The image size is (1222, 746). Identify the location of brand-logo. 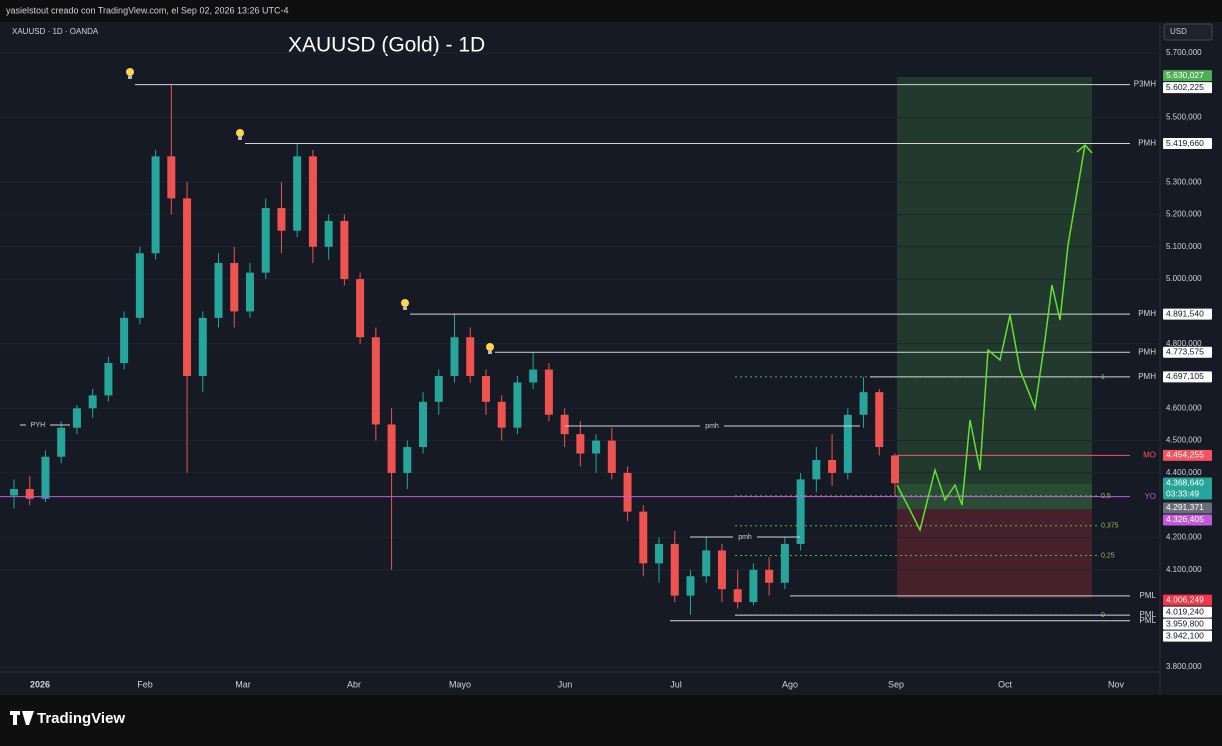
(22, 718).